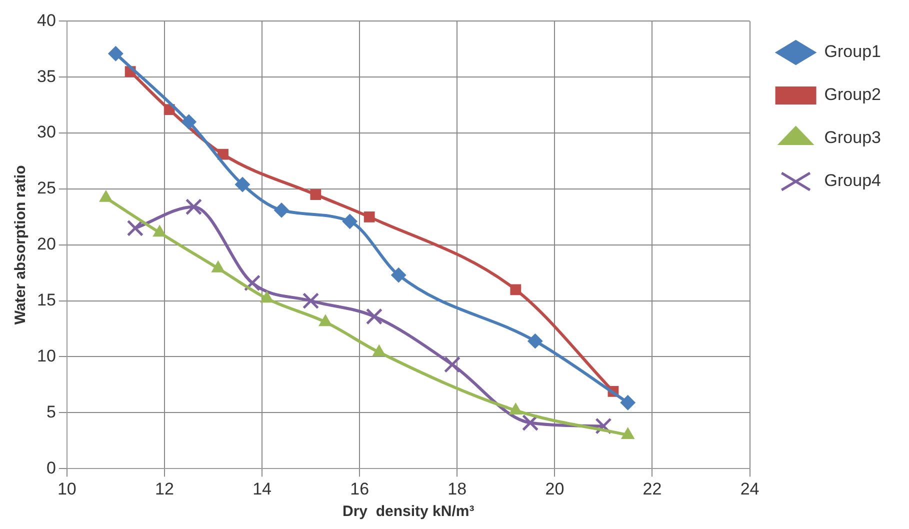  Describe the element at coordinates (21, 245) in the screenshot. I see `y-axis-title: Water absorption ratio` at that location.